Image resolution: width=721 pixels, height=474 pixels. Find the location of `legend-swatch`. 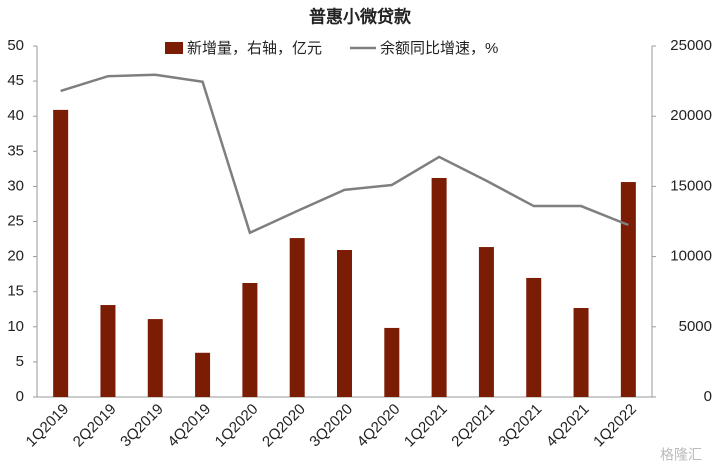

legend-swatch is located at coordinates (174, 48).